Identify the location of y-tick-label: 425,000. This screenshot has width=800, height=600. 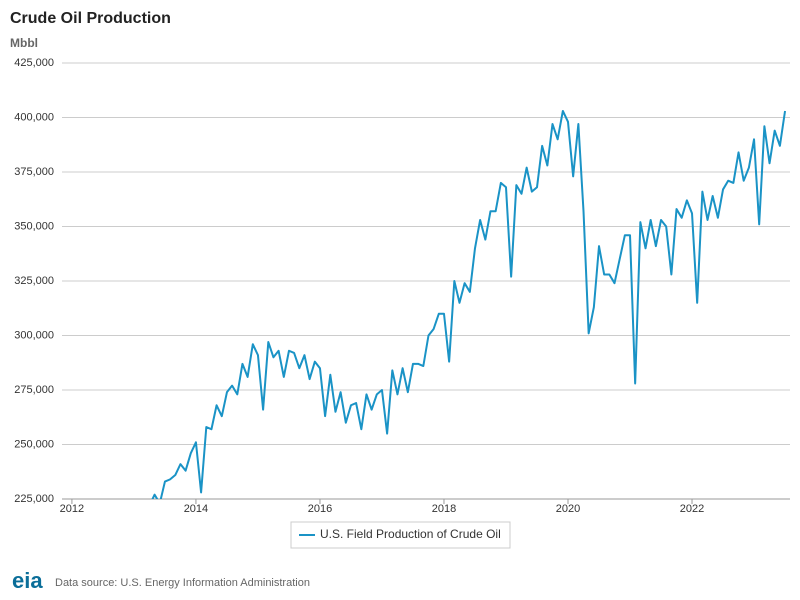
(34, 63).